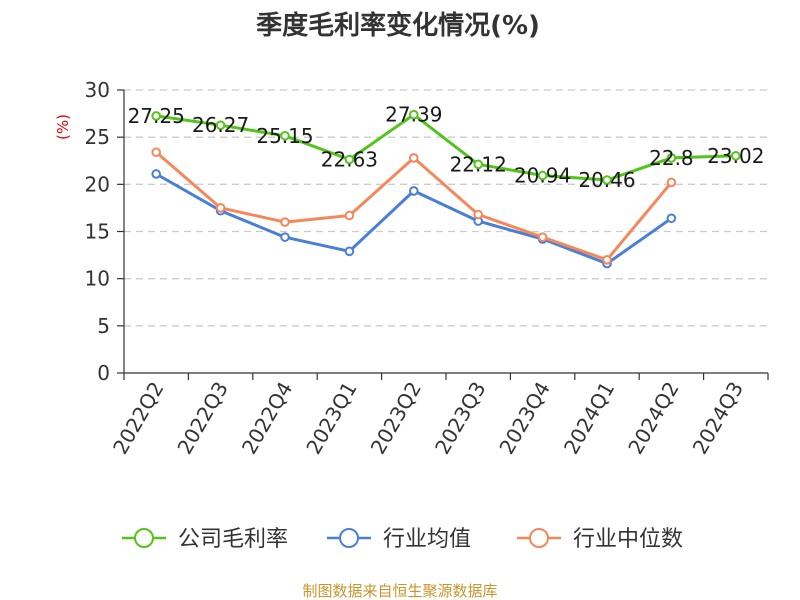  What do you see at coordinates (718, 418) in the screenshot?
I see `x-tick-label: 2024Q3` at bounding box center [718, 418].